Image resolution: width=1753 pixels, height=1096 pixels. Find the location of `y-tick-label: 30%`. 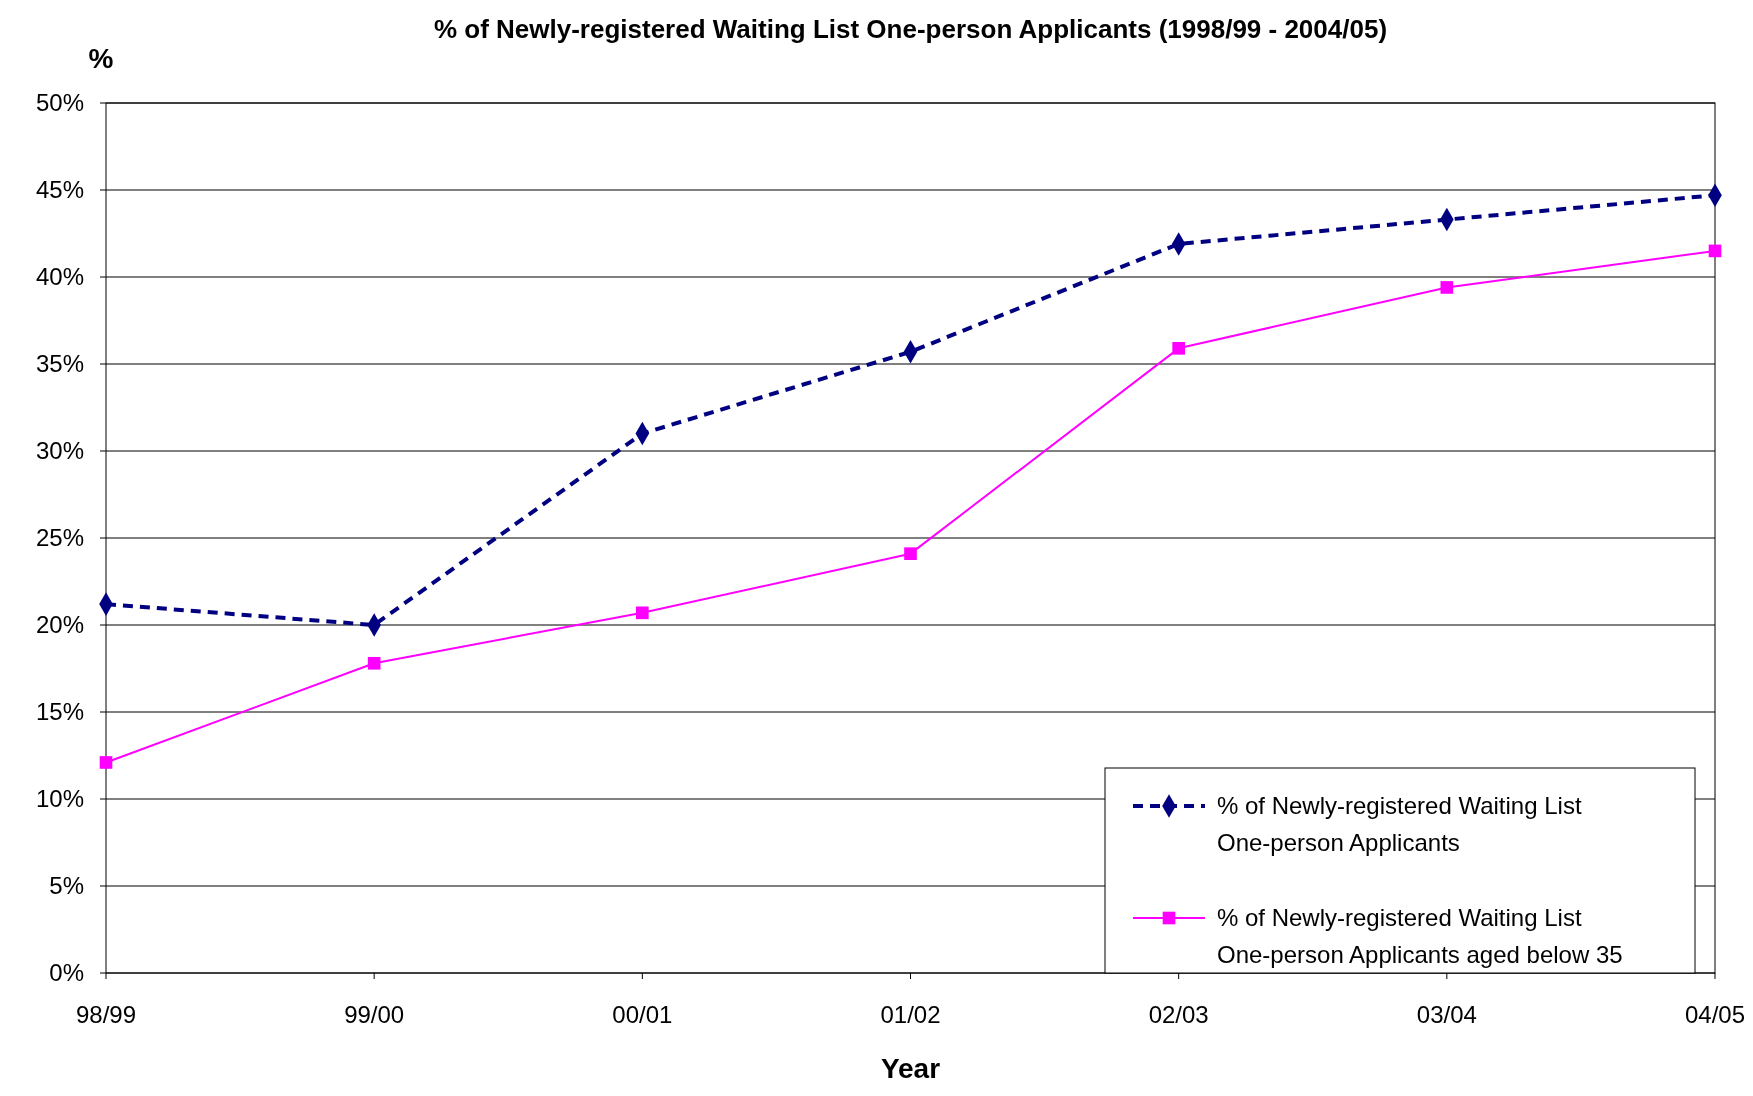

y-tick-label: 30% is located at coordinates (59, 451).